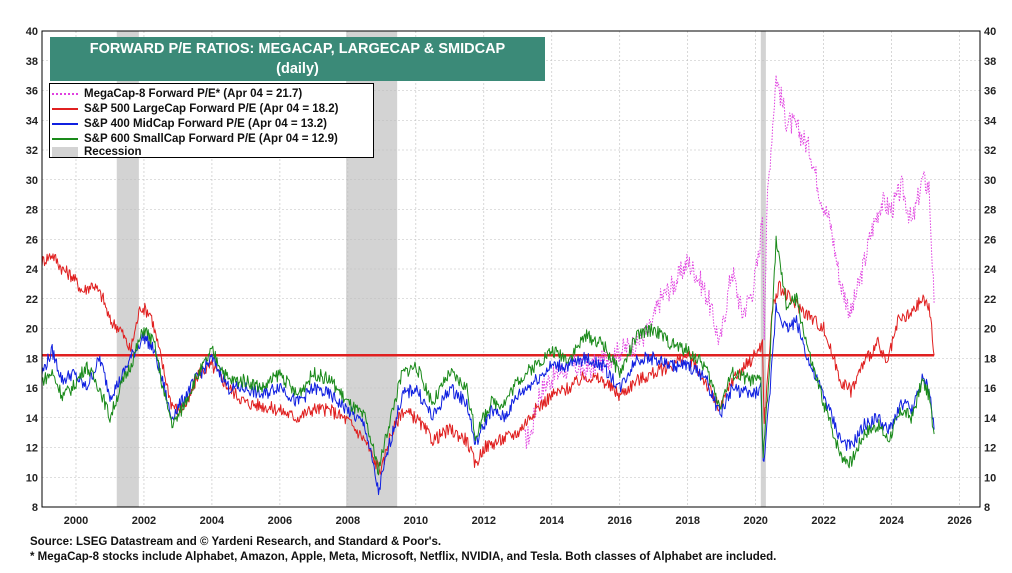 This screenshot has width=1012, height=573. I want to click on y-tick-label-left: 20, so click(32, 330).